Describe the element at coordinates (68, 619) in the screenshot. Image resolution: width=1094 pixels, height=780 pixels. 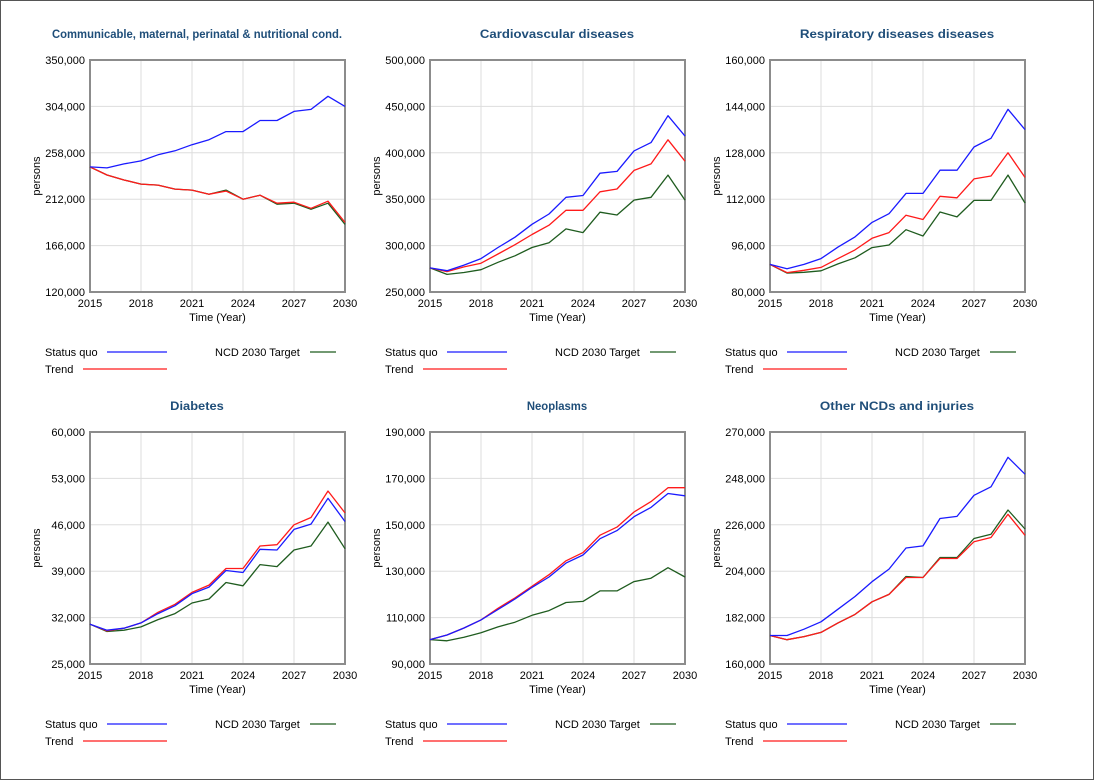
I see `y-tick-label: 32,000` at that location.